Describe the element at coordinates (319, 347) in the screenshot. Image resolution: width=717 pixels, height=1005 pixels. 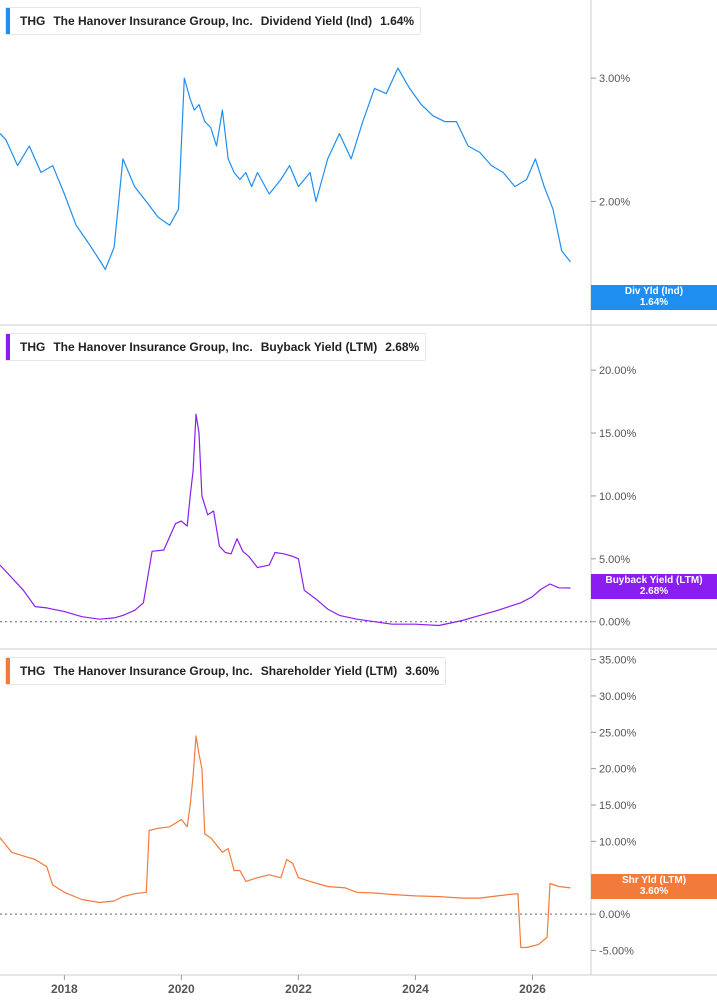
I see `legend-metric: Buyback Yield (LTM)` at that location.